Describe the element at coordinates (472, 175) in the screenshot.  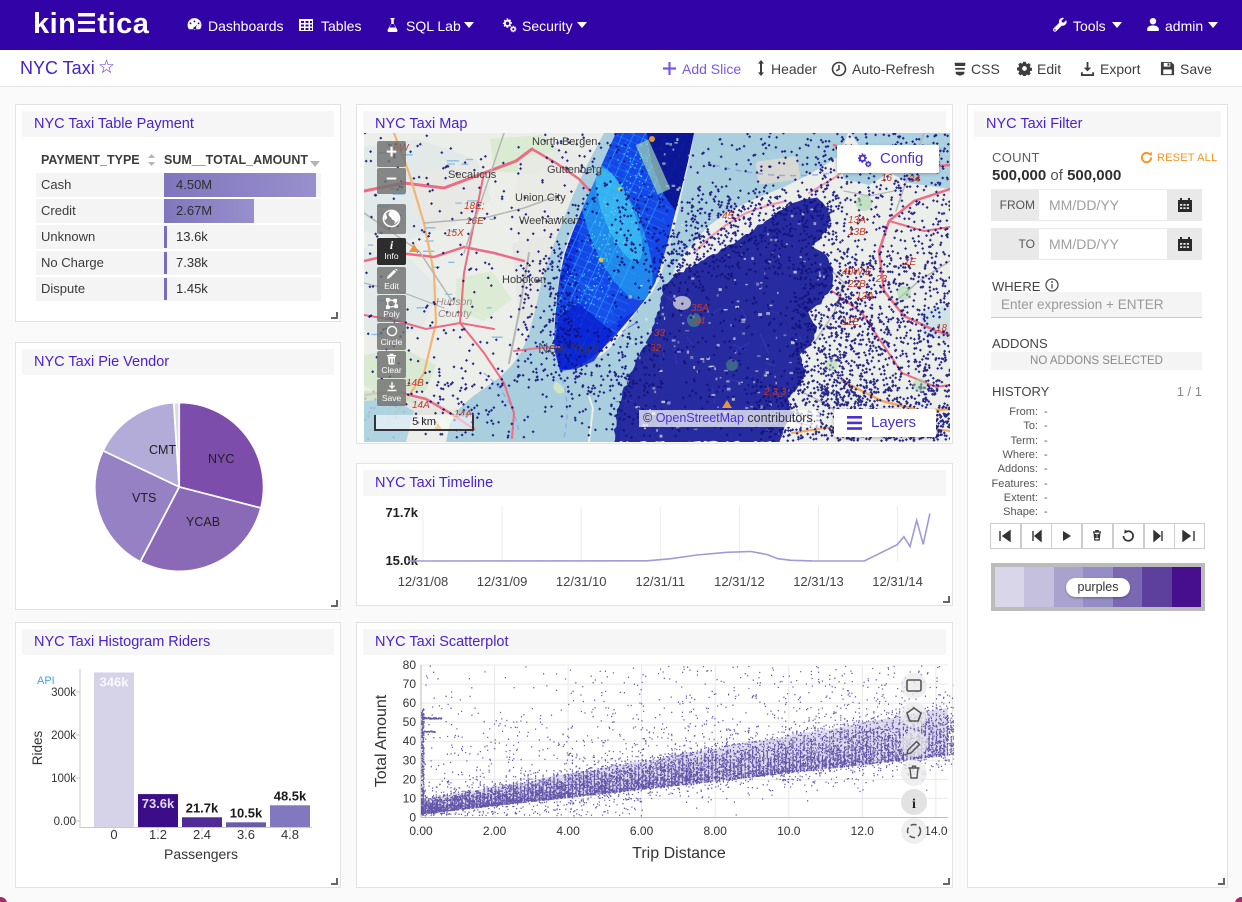
I see `svg-text: Secaucus` at that location.